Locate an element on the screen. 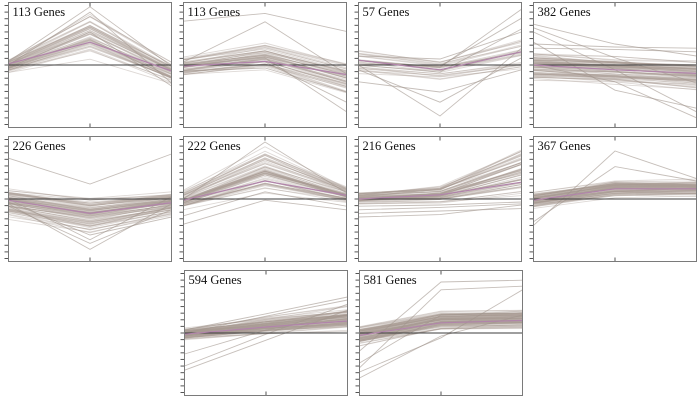 This screenshot has height=404, width=700. outlier-profile-lines is located at coordinates (265, 183).